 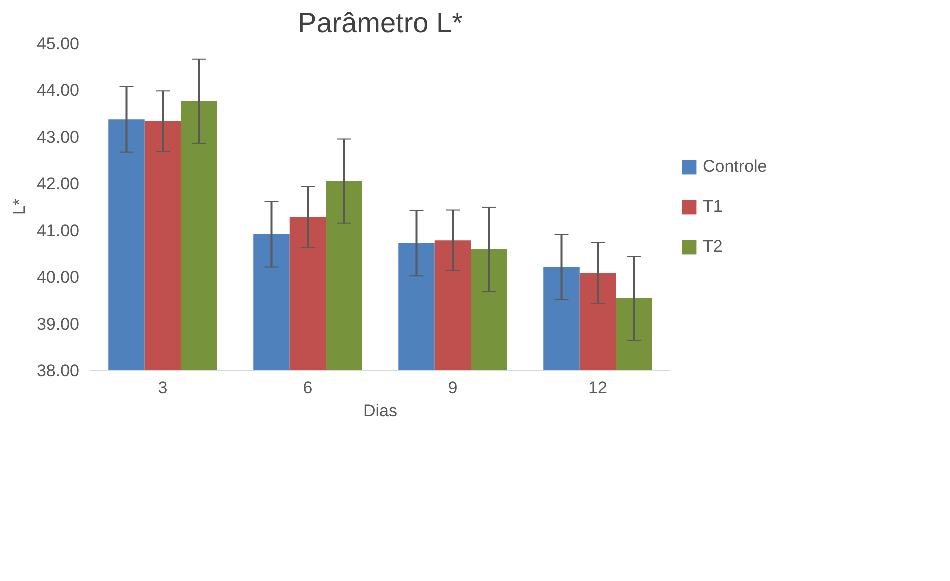 I want to click on y-tick-label: 44.00, so click(x=58, y=90).